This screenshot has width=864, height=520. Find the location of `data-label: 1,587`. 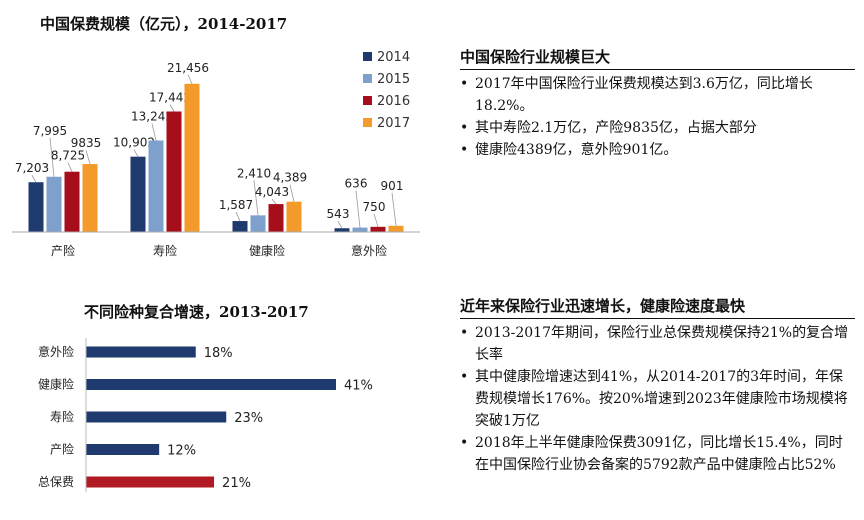

data-label: 1,587 is located at coordinates (236, 205).